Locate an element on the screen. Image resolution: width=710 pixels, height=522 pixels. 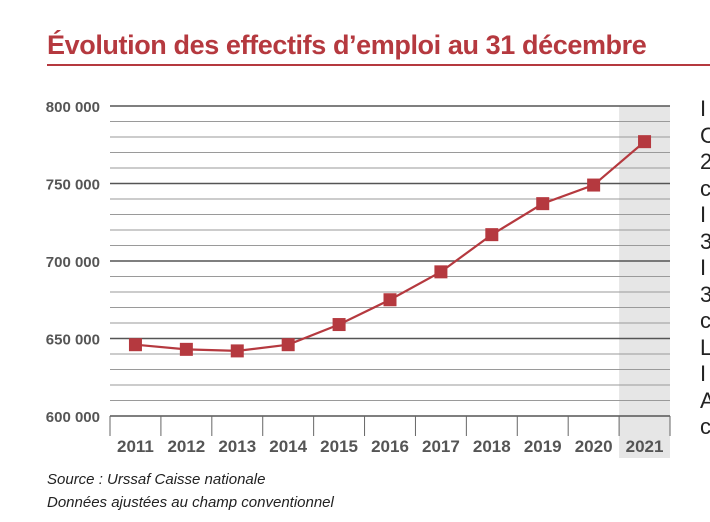
x-tick-label: 2017 is located at coordinates (441, 446).